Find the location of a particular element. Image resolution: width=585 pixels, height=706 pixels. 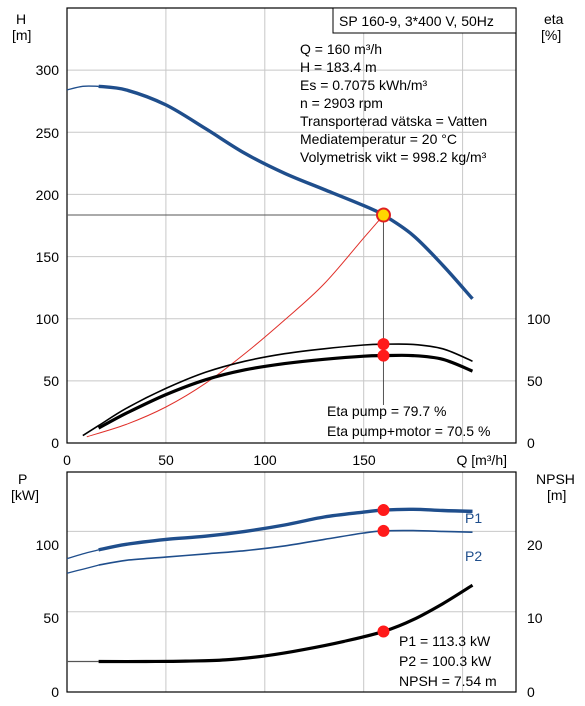

bottom-ytick-left: 100 is located at coordinates (48, 545).